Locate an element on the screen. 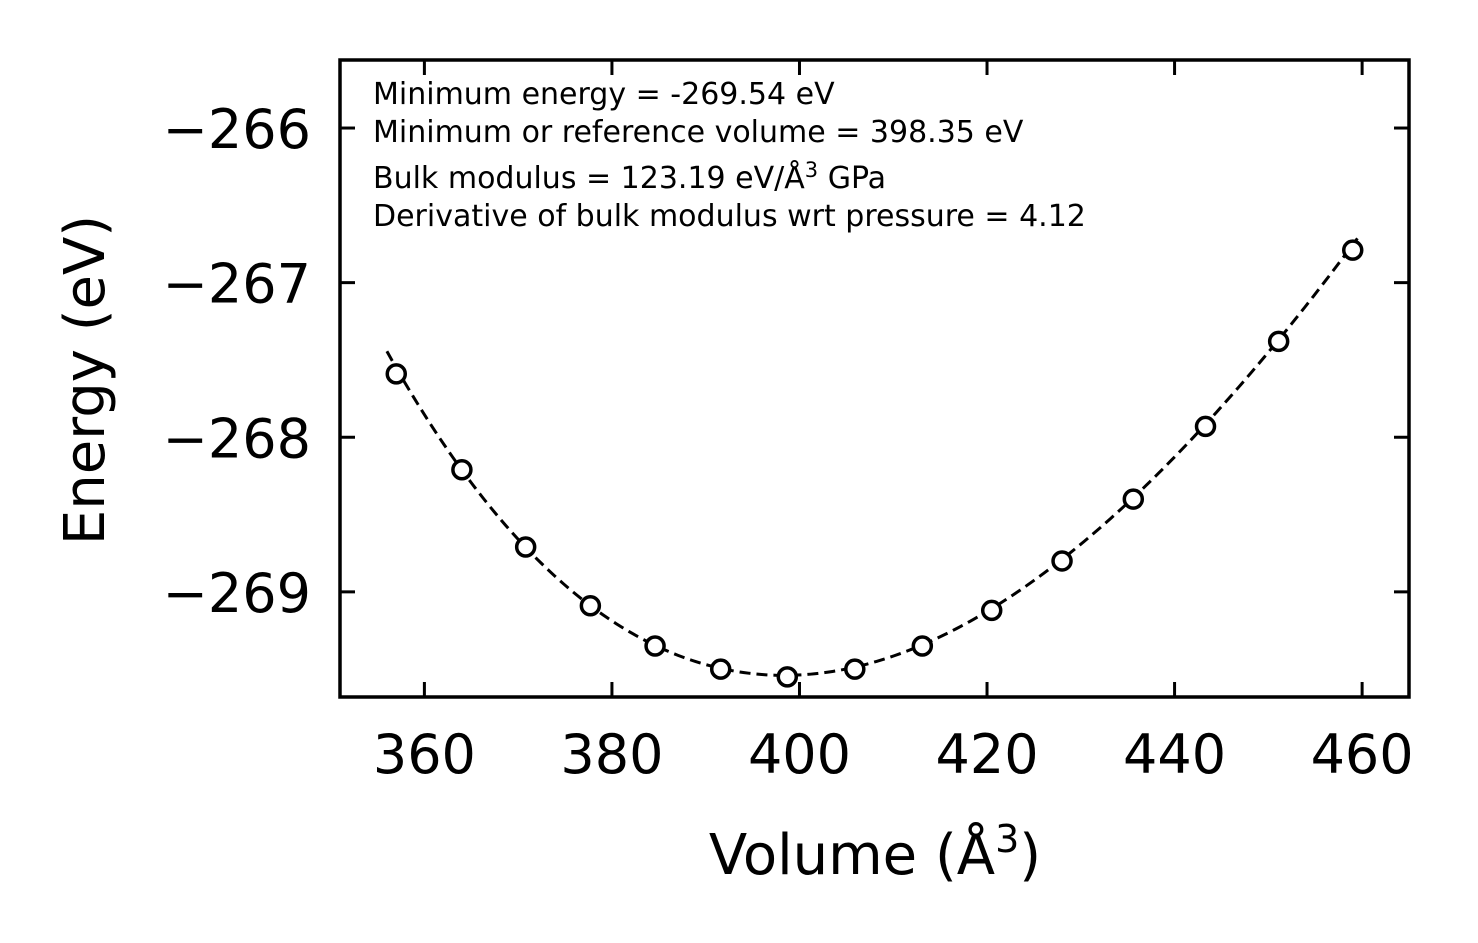 Image resolution: width=1478 pixels, height=943 pixels. x-tick-label-1: 380 is located at coordinates (611, 754).